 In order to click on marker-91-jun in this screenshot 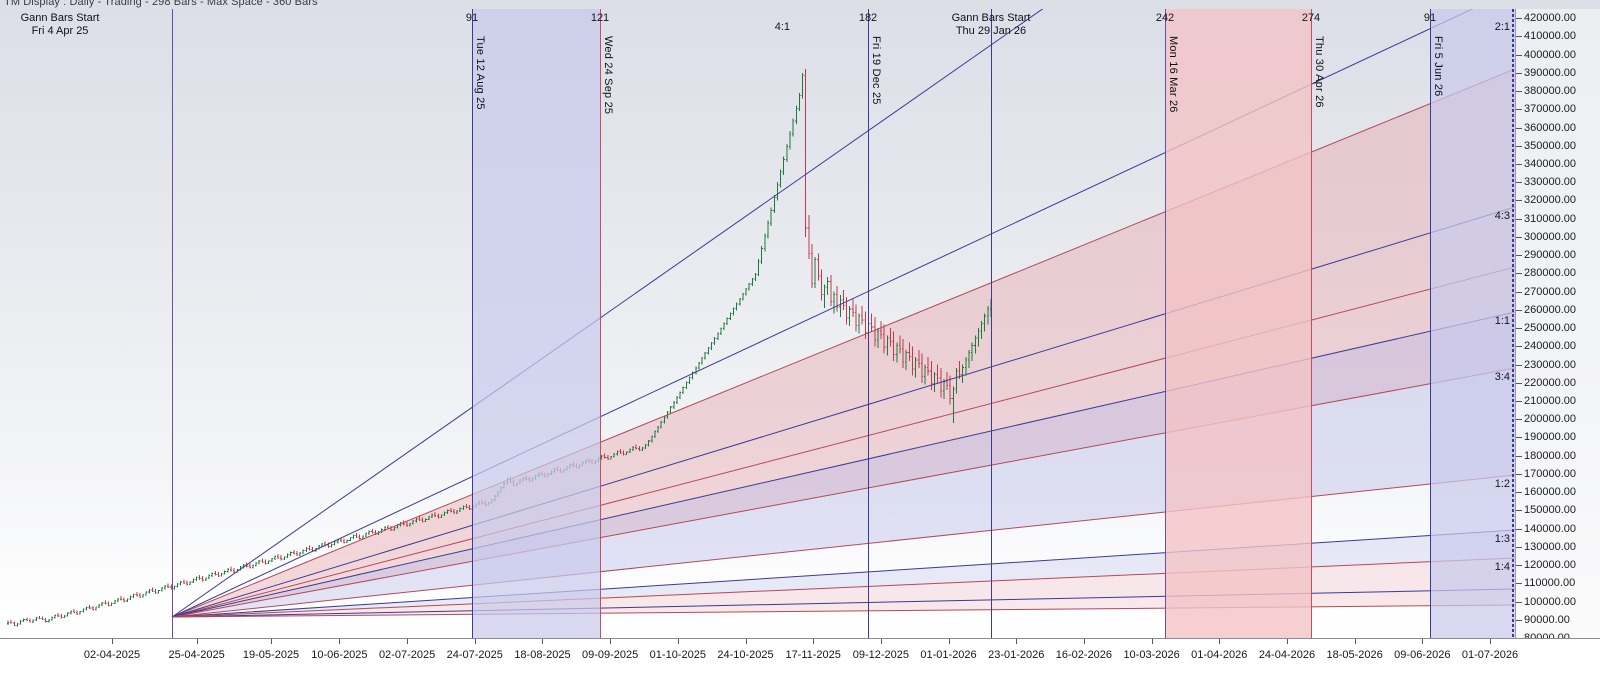, I will do `click(1430, 323)`.